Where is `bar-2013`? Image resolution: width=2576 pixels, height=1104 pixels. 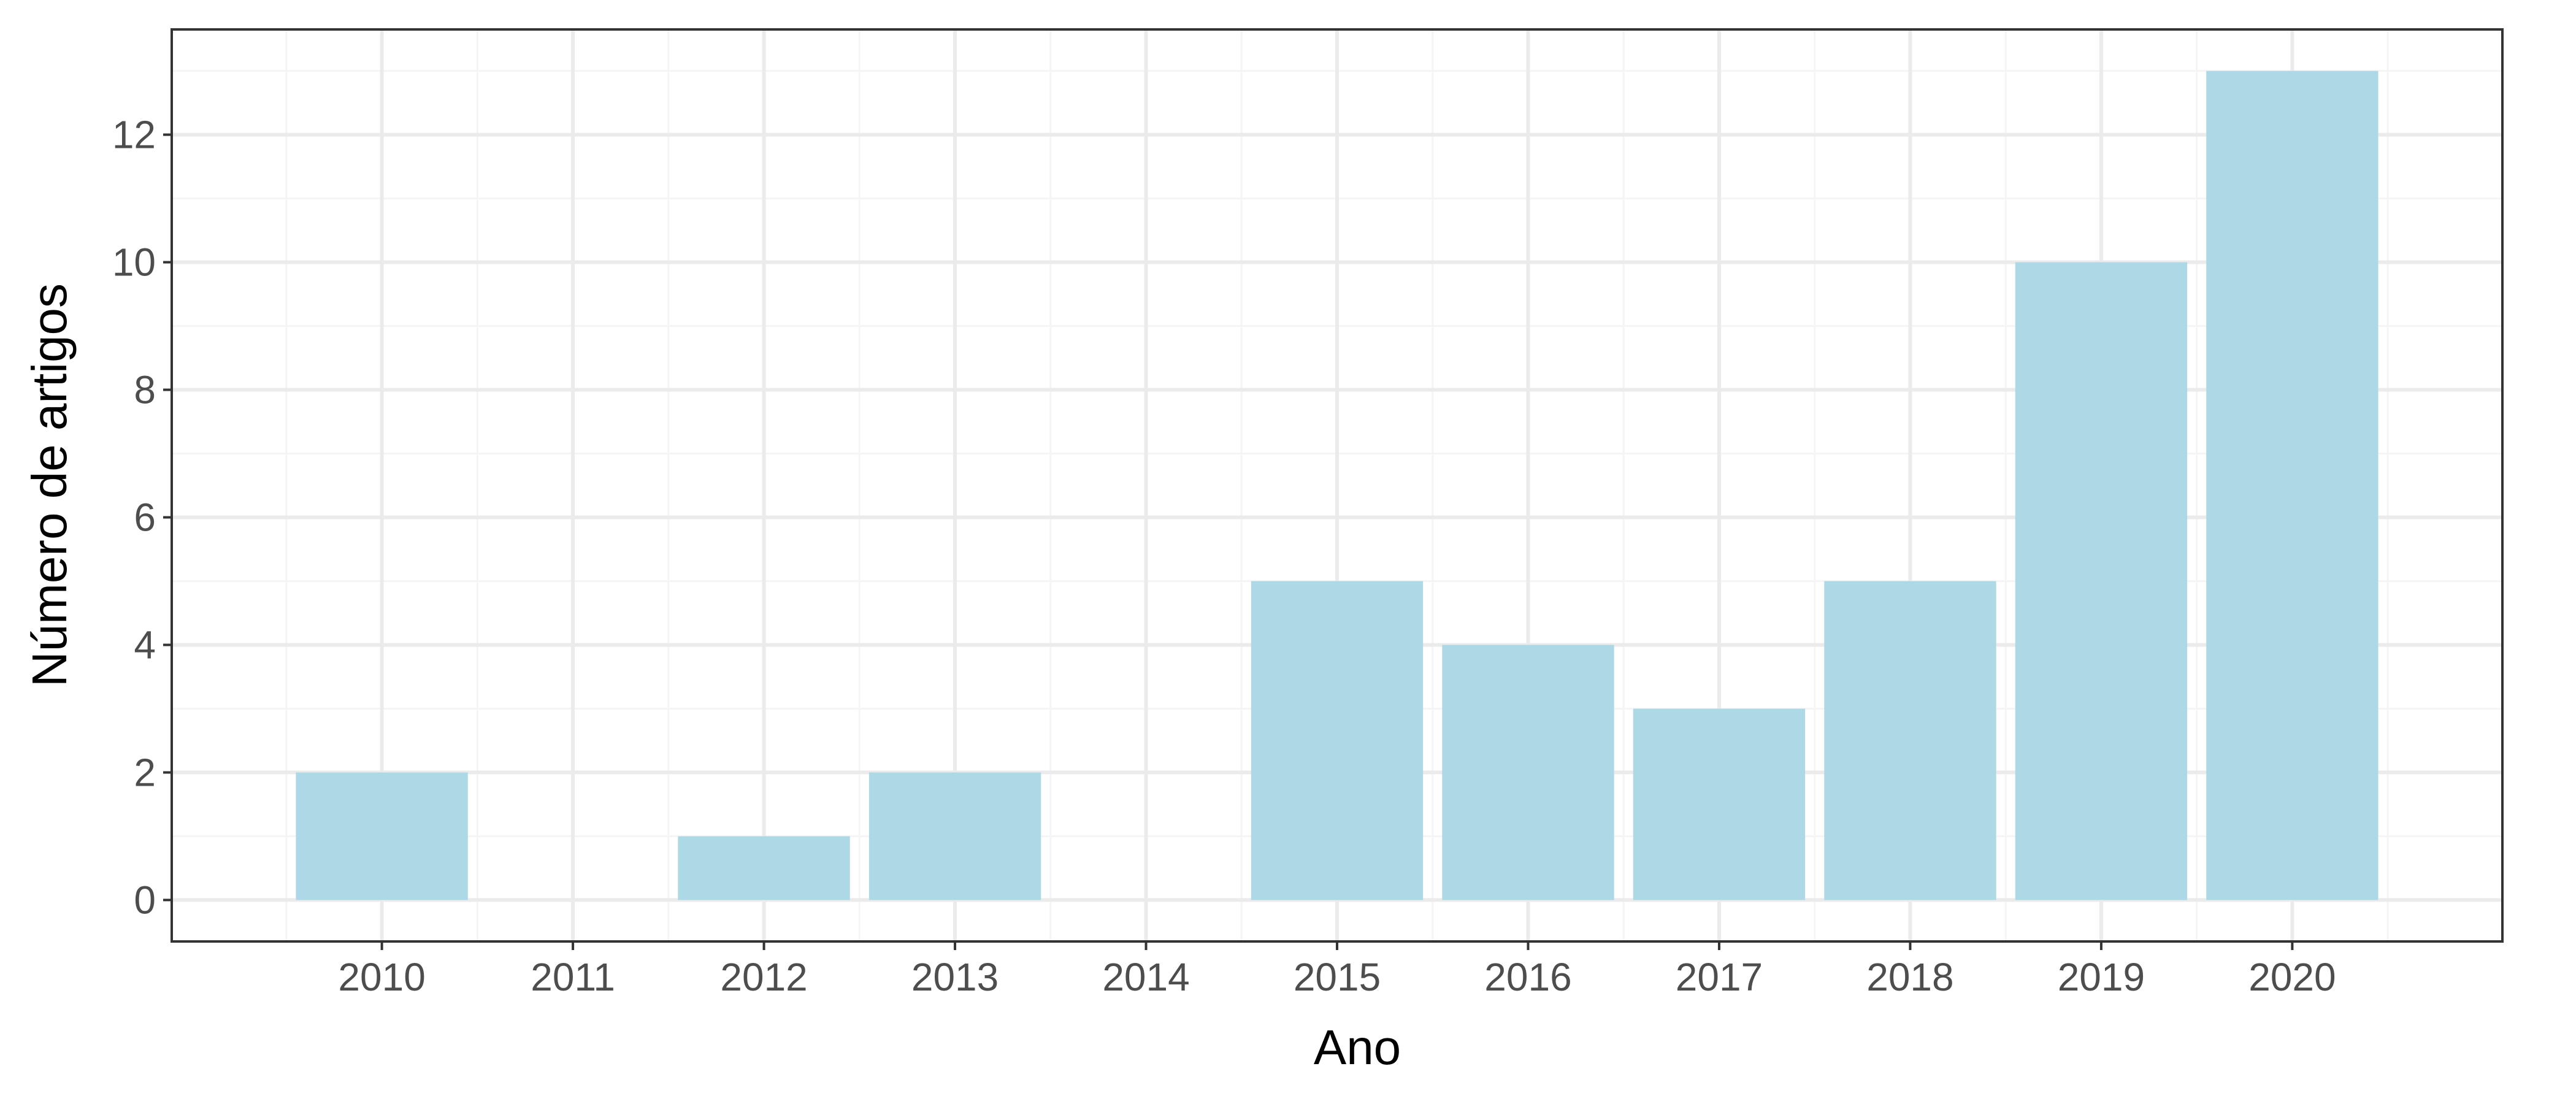
bar-2013 is located at coordinates (954, 836).